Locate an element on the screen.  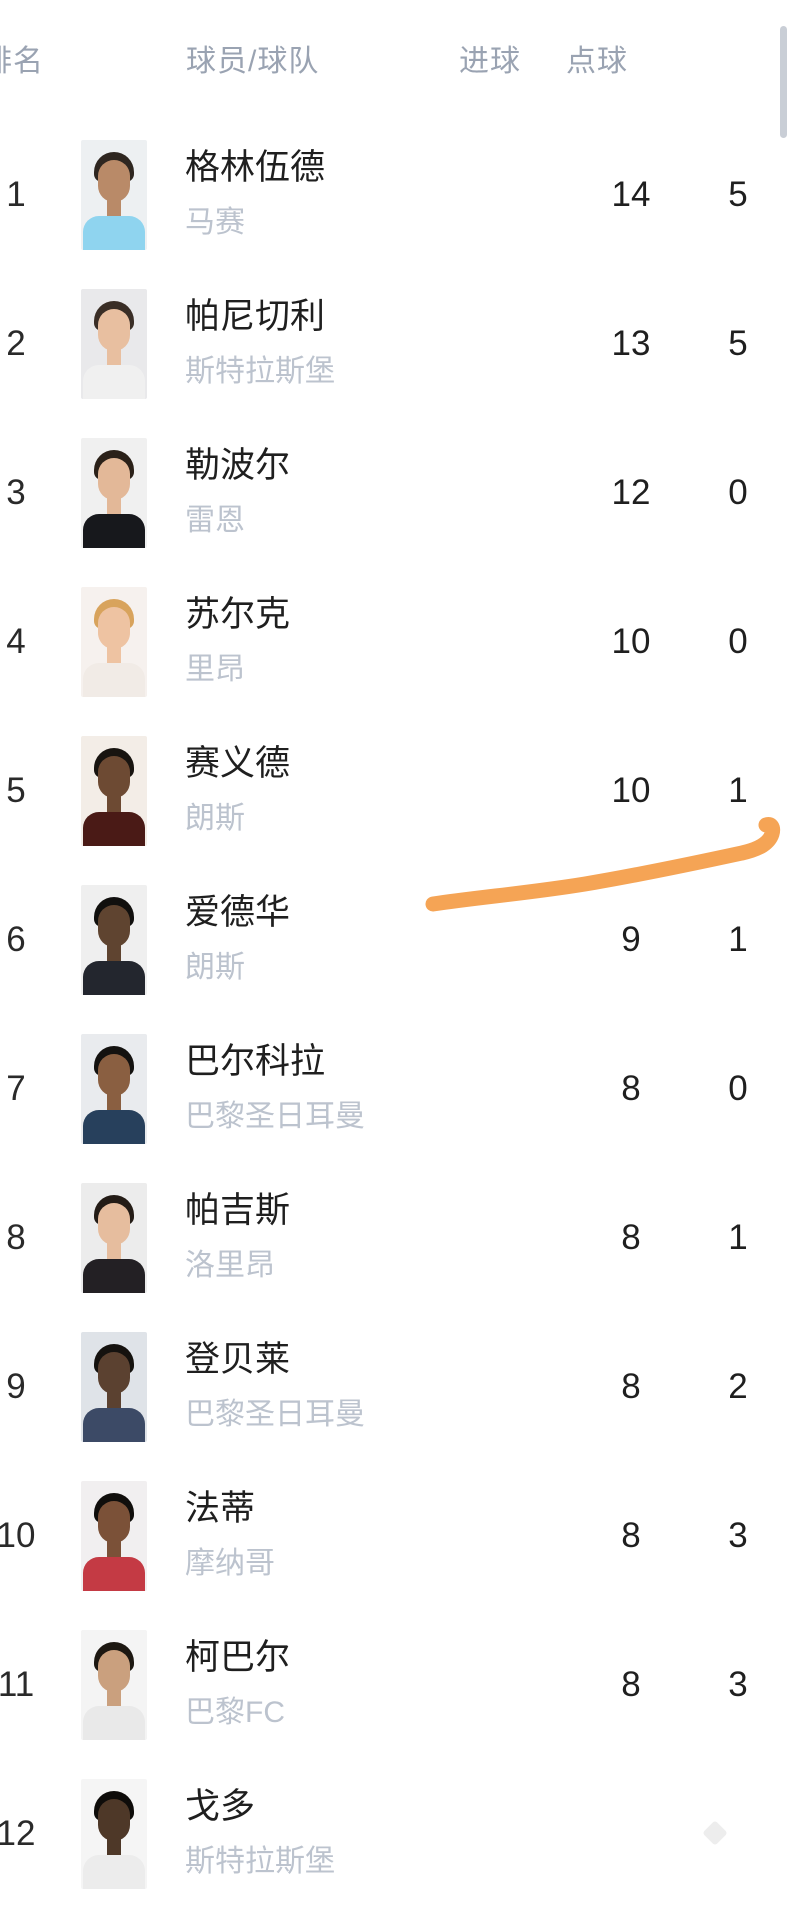
header-goals: 进球 is located at coordinates (490, 61).